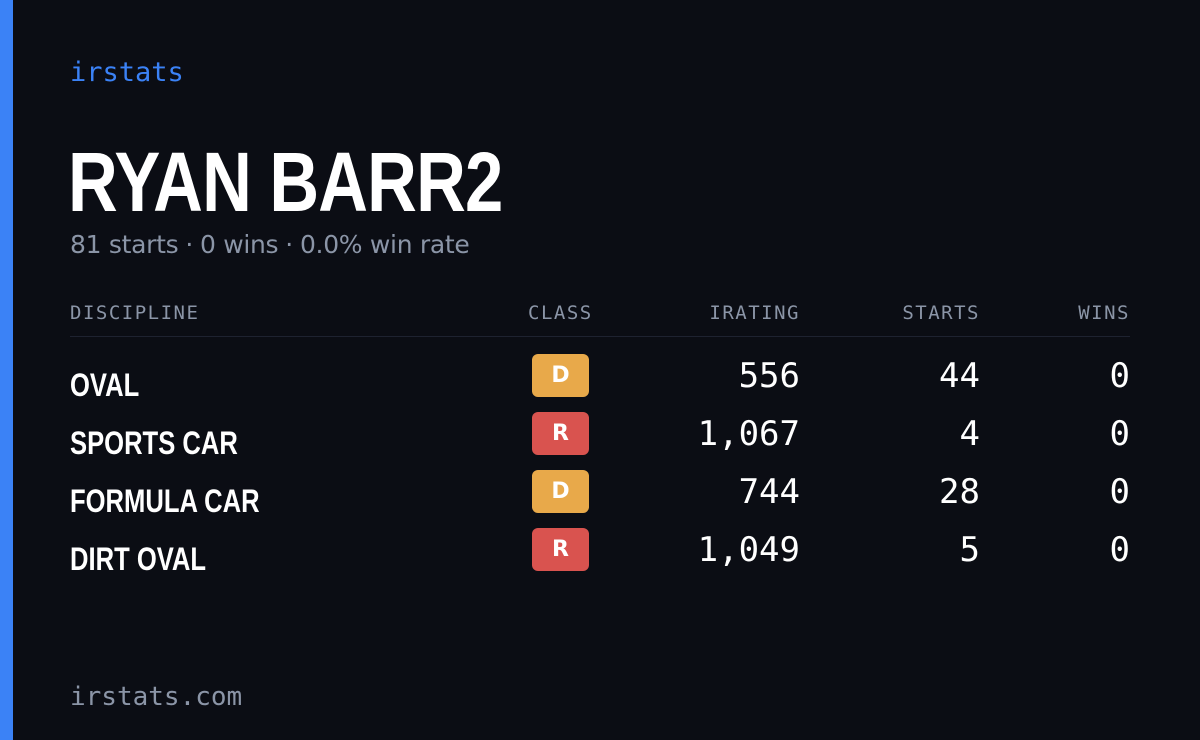 Image resolution: width=1200 pixels, height=740 pixels. I want to click on discipline-name: SPORTS CAR, so click(154, 443).